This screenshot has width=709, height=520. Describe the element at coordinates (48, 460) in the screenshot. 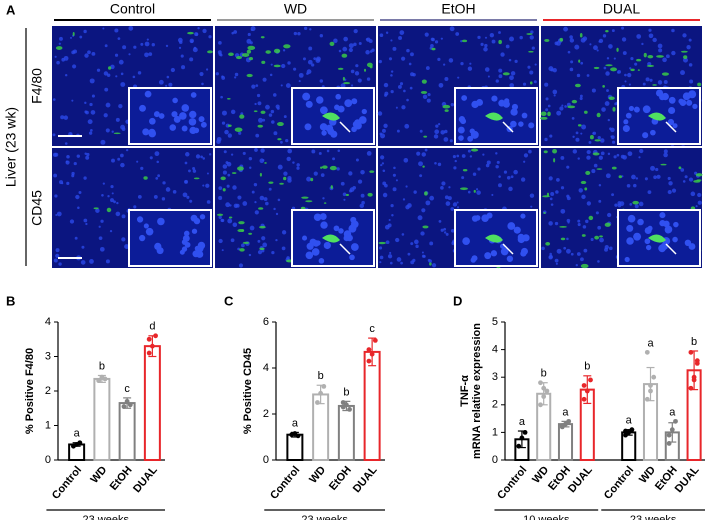

I see `y-tick-label: 0` at that location.